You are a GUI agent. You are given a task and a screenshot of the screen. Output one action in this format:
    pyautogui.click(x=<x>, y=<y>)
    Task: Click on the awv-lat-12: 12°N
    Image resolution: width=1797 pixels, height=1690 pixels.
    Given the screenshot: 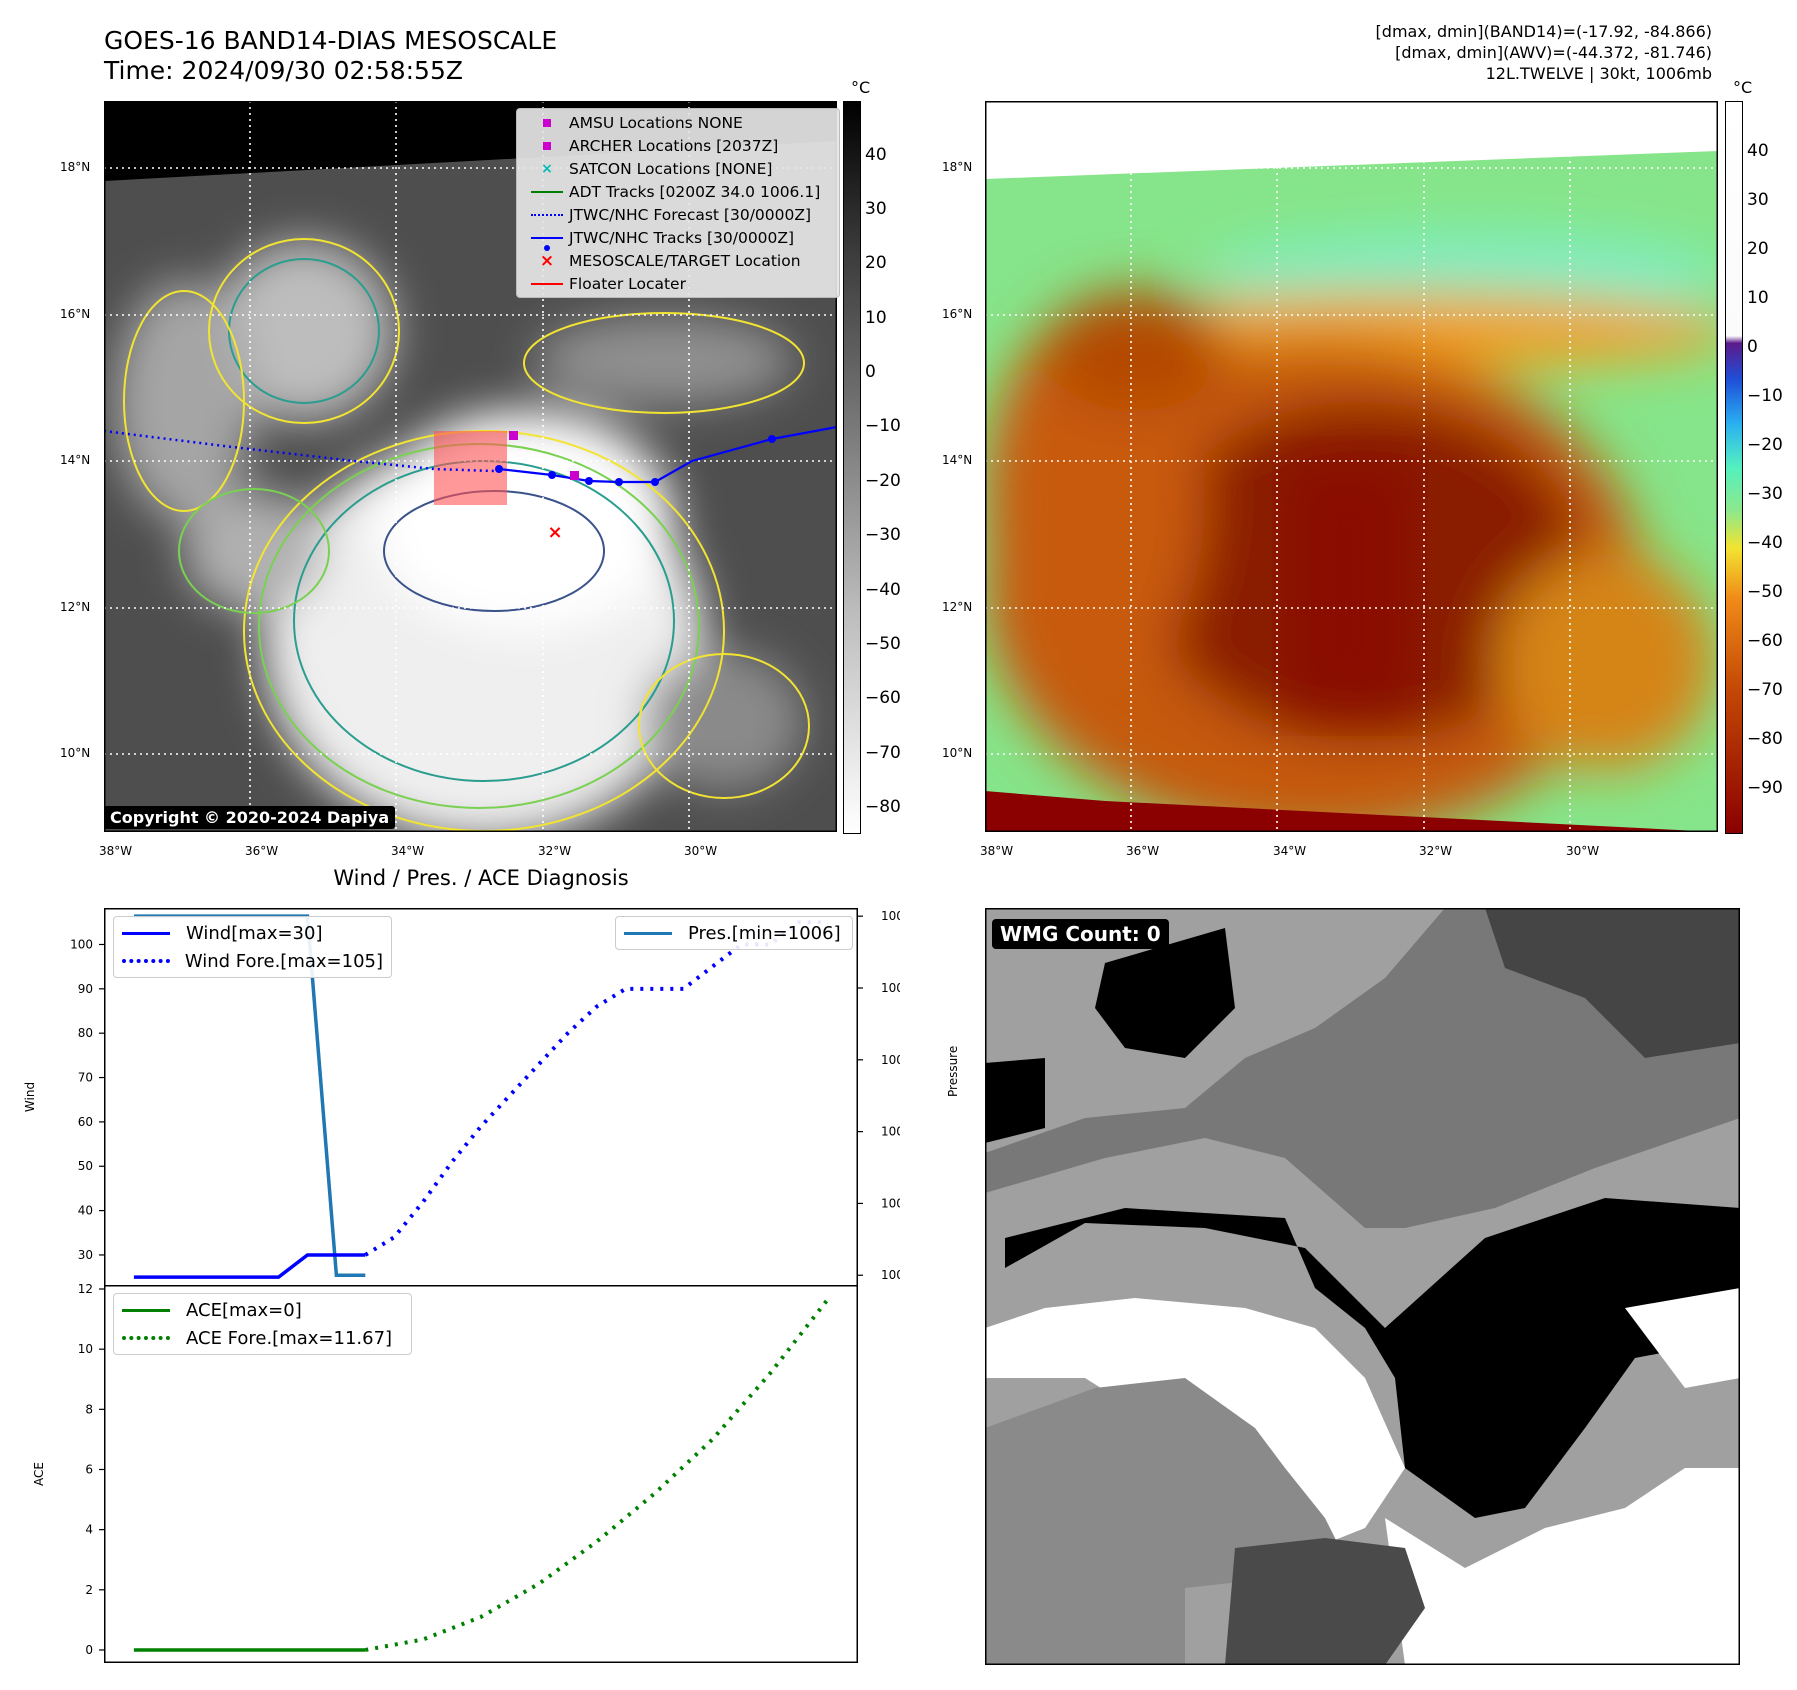 What is the action you would take?
    pyautogui.click(x=957, y=607)
    